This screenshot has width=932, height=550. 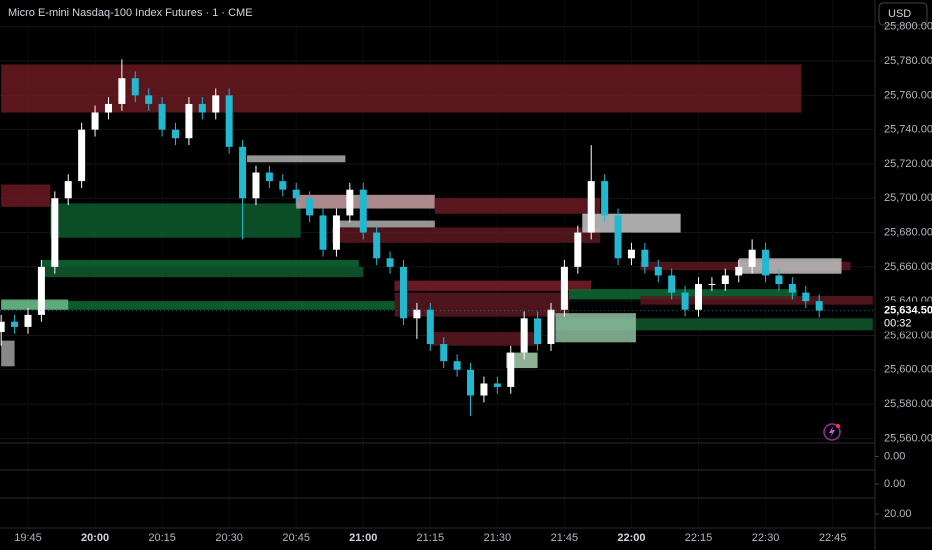 I want to click on icon-ring, so click(x=832, y=432).